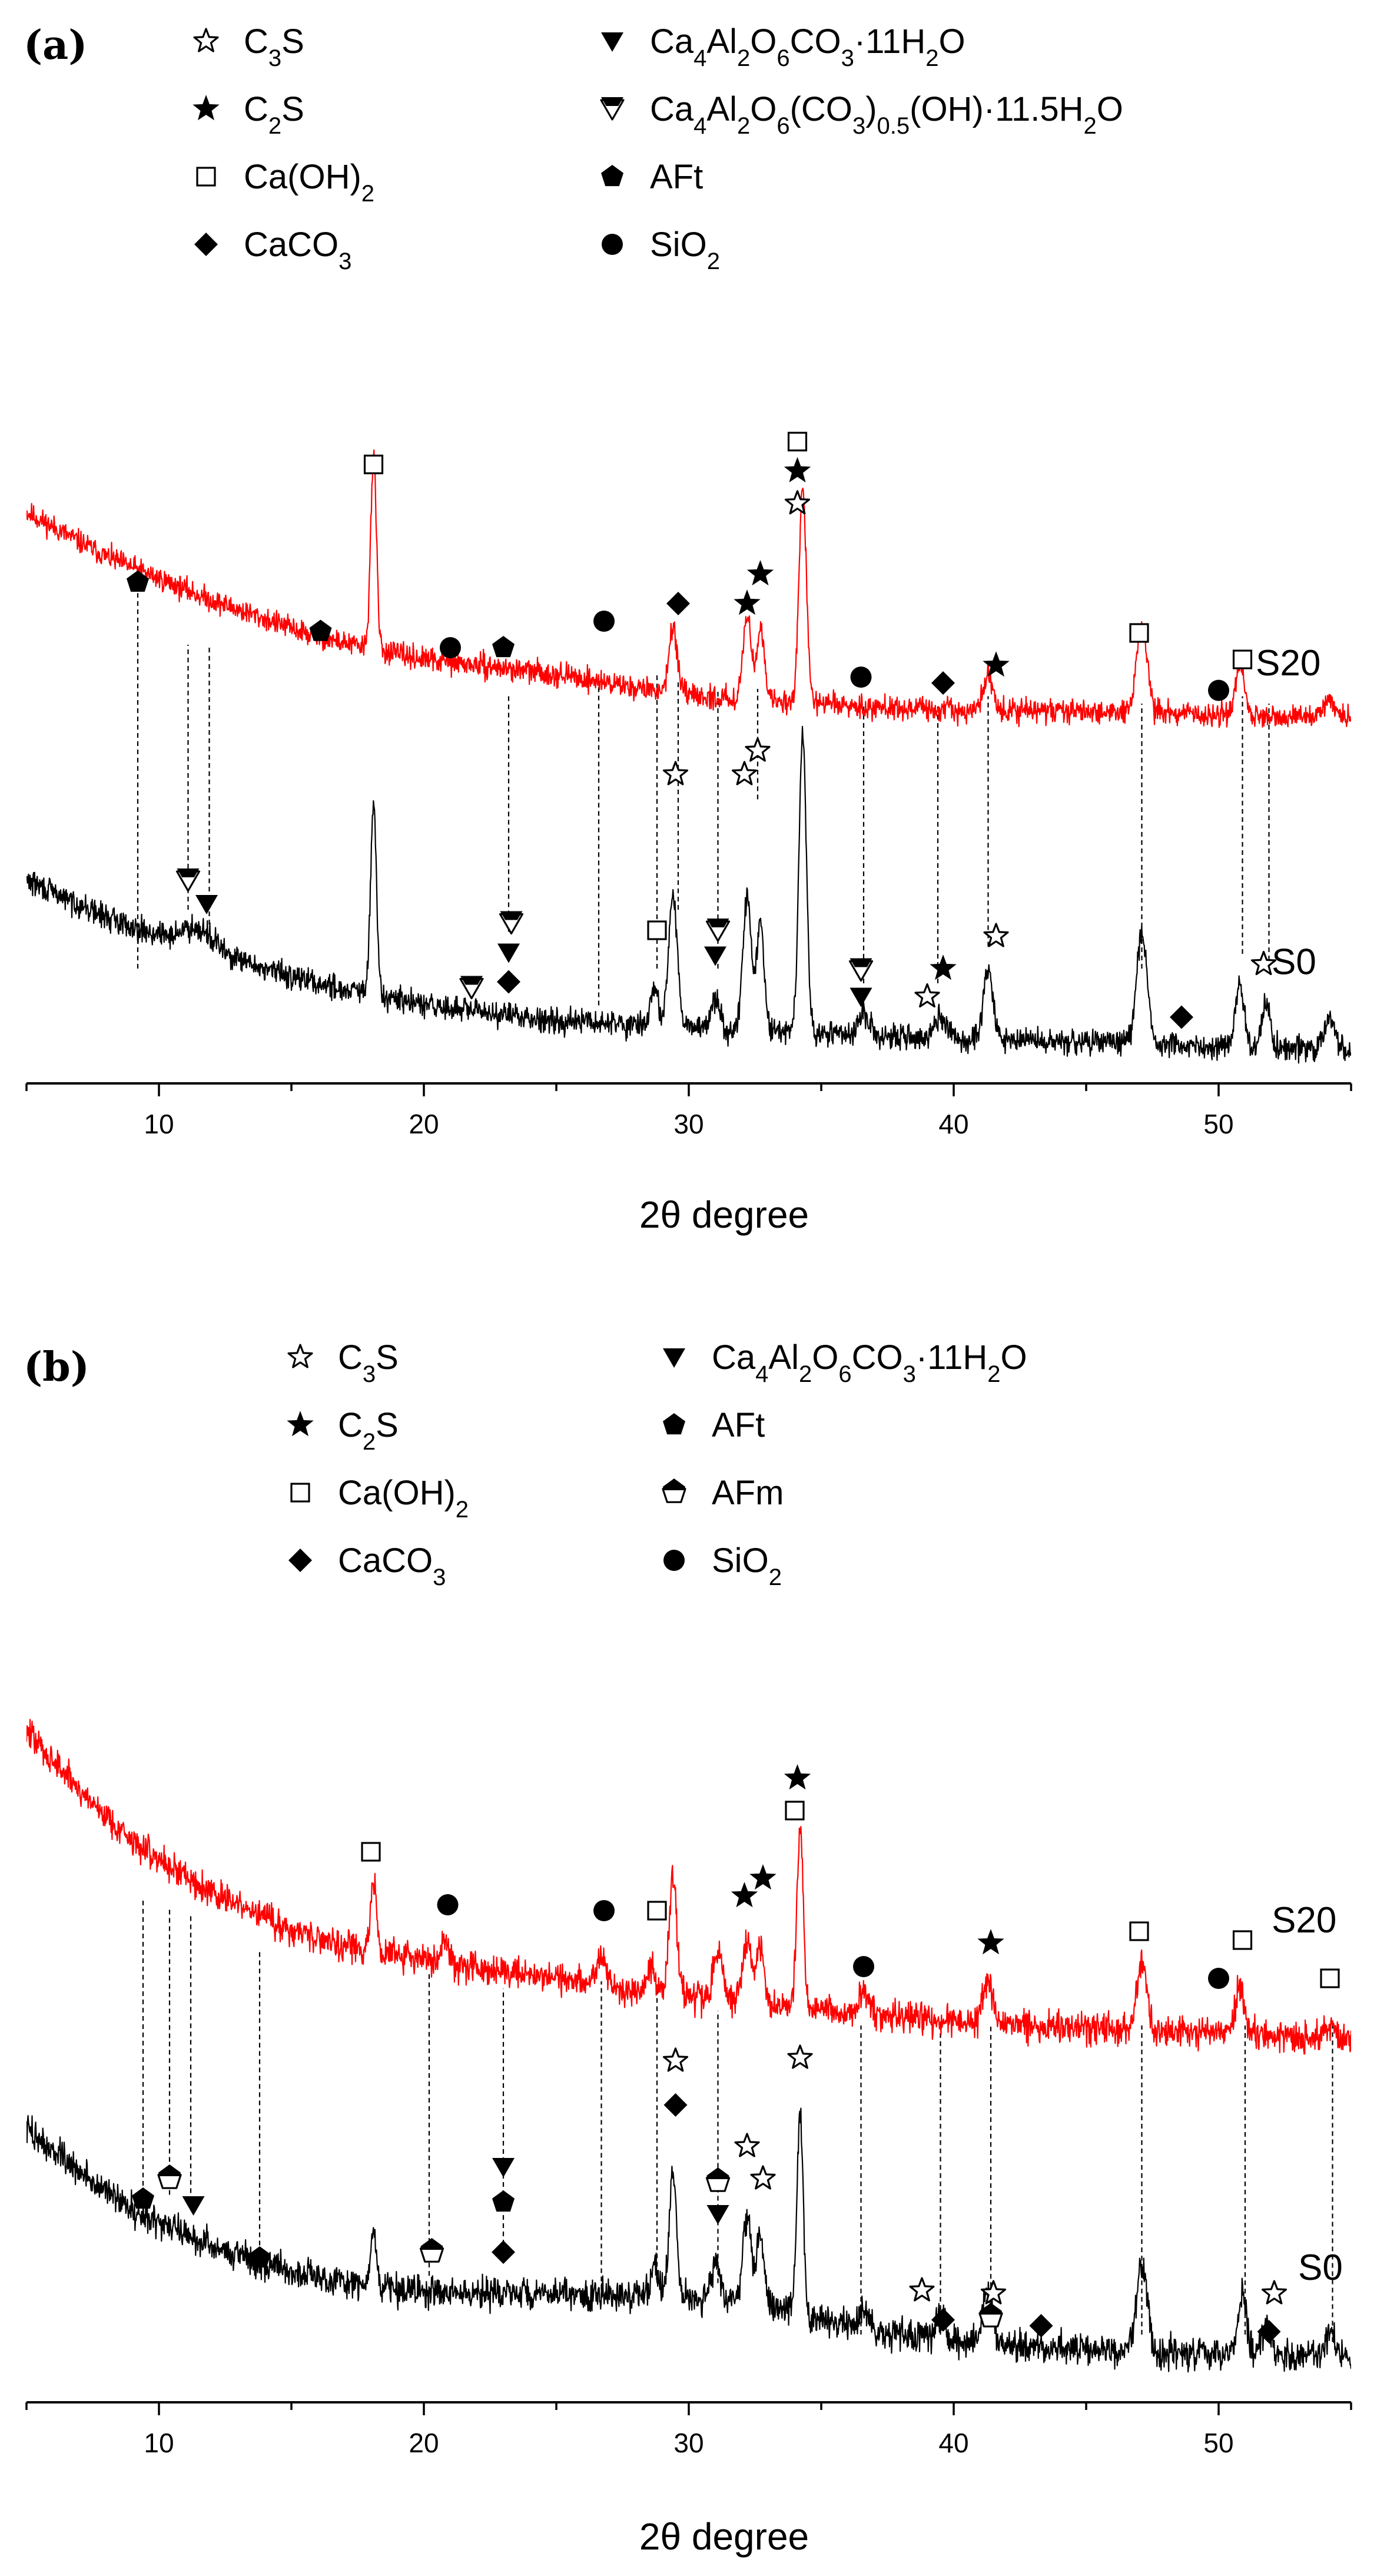 This screenshot has height=2576, width=1397. Describe the element at coordinates (1218, 2443) in the screenshot. I see `x-tick-label: 50` at that location.